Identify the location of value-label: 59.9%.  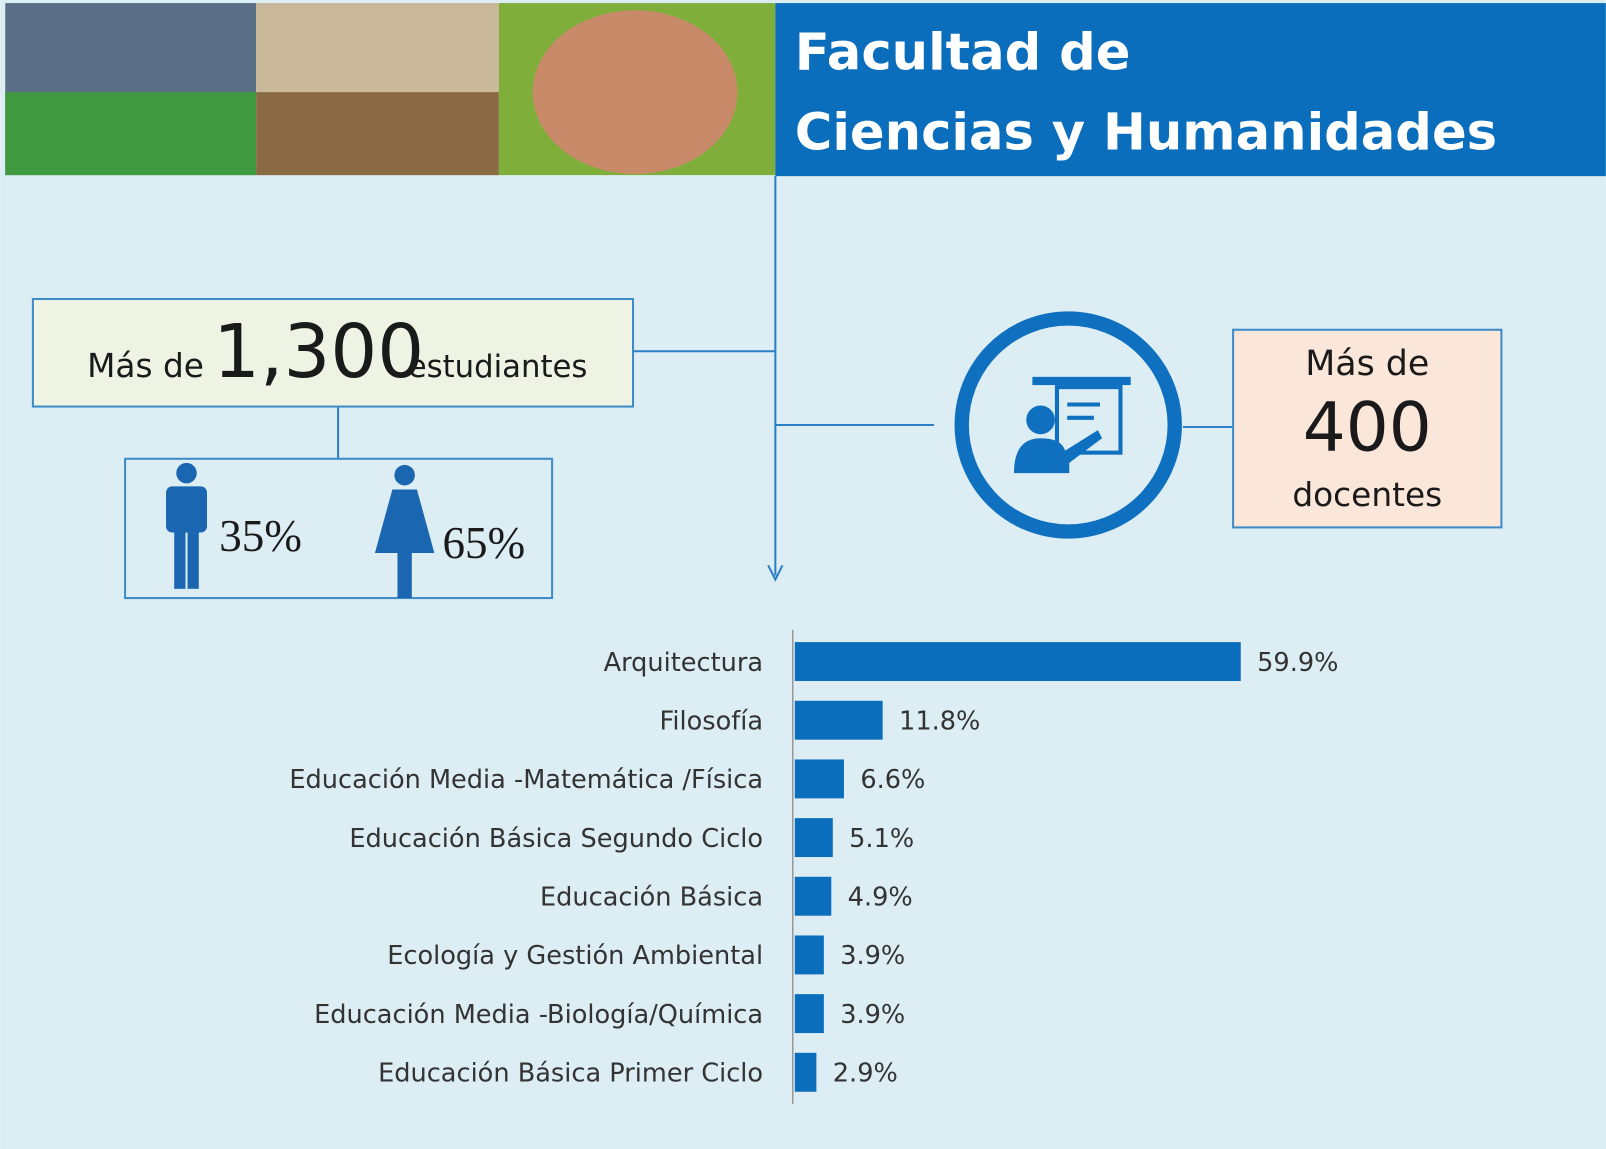
(1297, 663).